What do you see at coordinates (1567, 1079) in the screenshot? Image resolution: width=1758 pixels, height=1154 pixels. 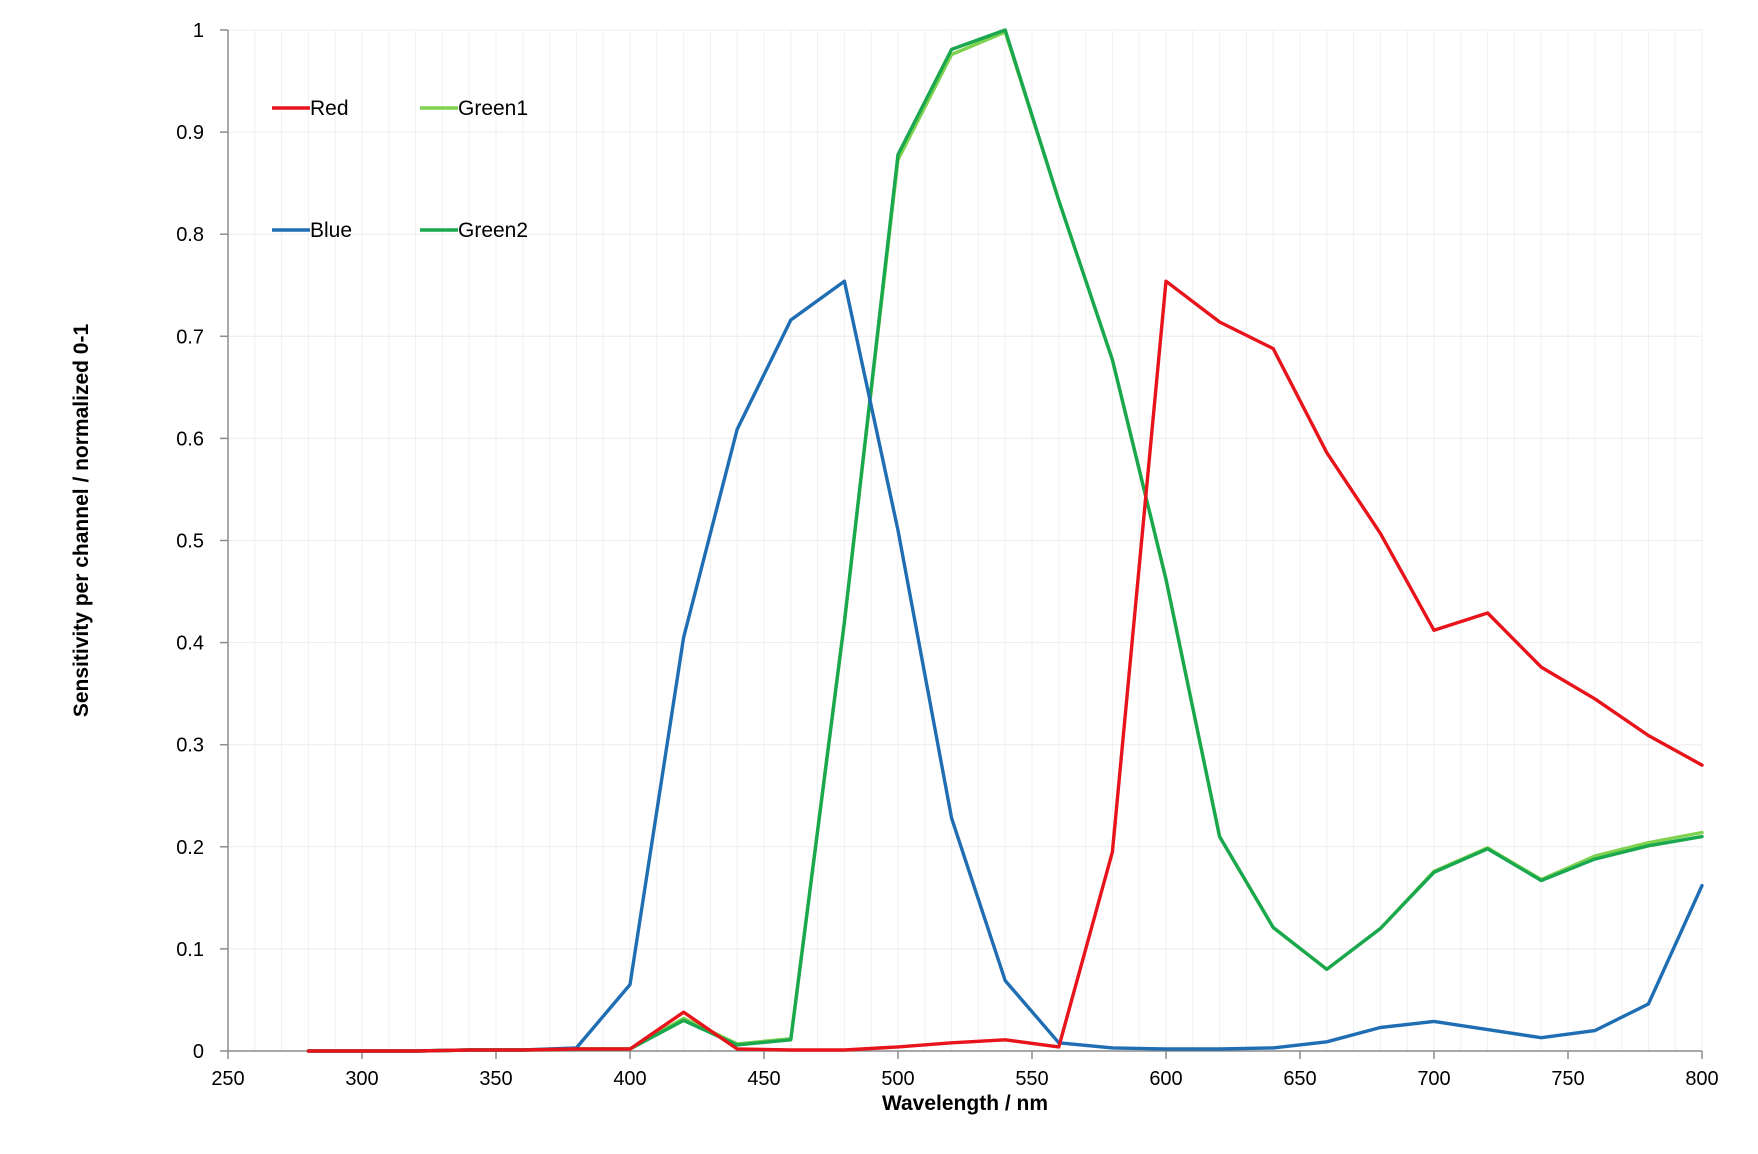 I see `x-tick-label: 750` at bounding box center [1567, 1079].